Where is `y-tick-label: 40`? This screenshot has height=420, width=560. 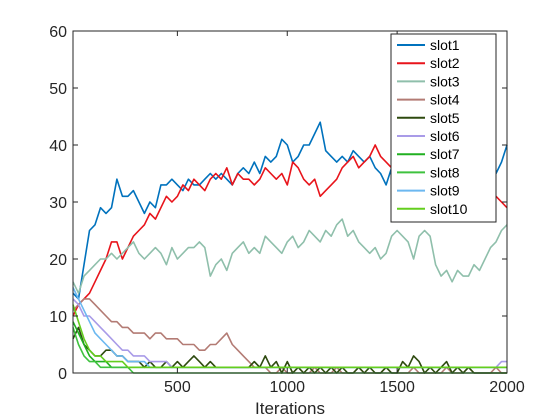 y-tick-label: 40 is located at coordinates (58, 146).